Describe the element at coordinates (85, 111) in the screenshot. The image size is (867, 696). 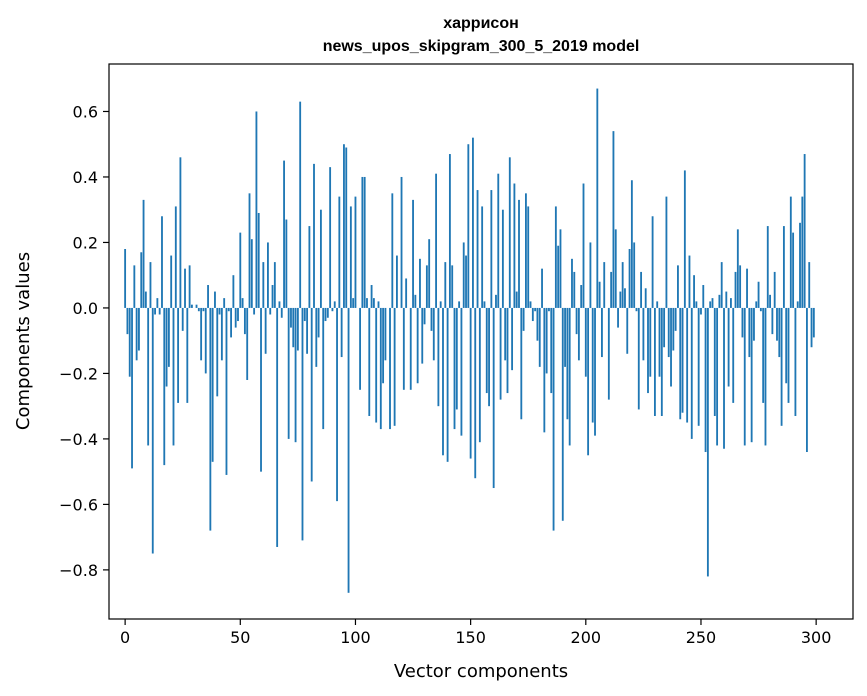
I see `y-tick-label: 0.6` at that location.